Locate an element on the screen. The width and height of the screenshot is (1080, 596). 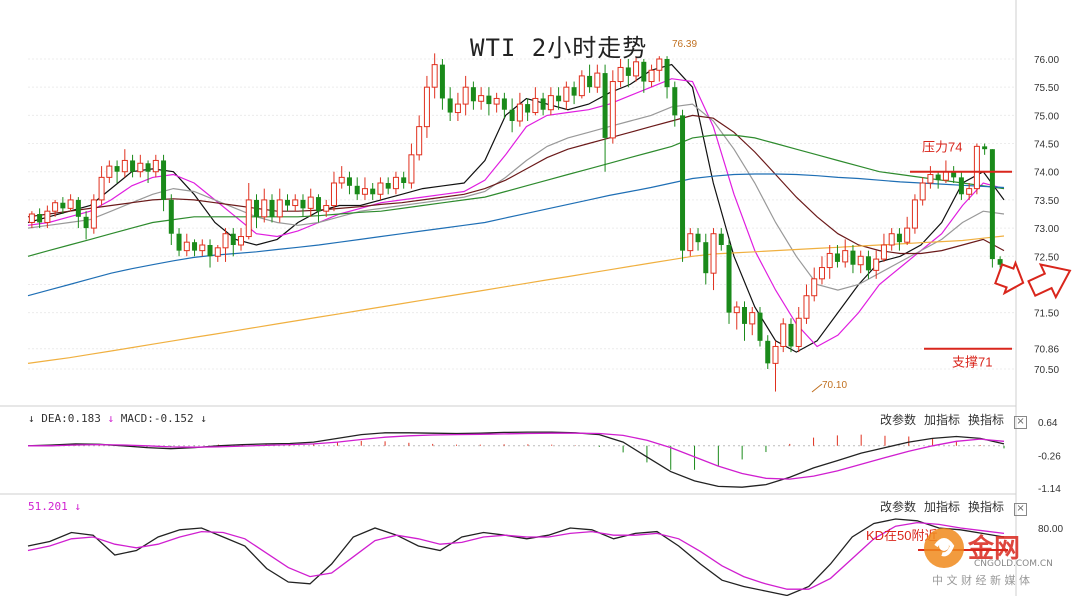
macd-tick-label: 0.64 is located at coordinates (1048, 423).